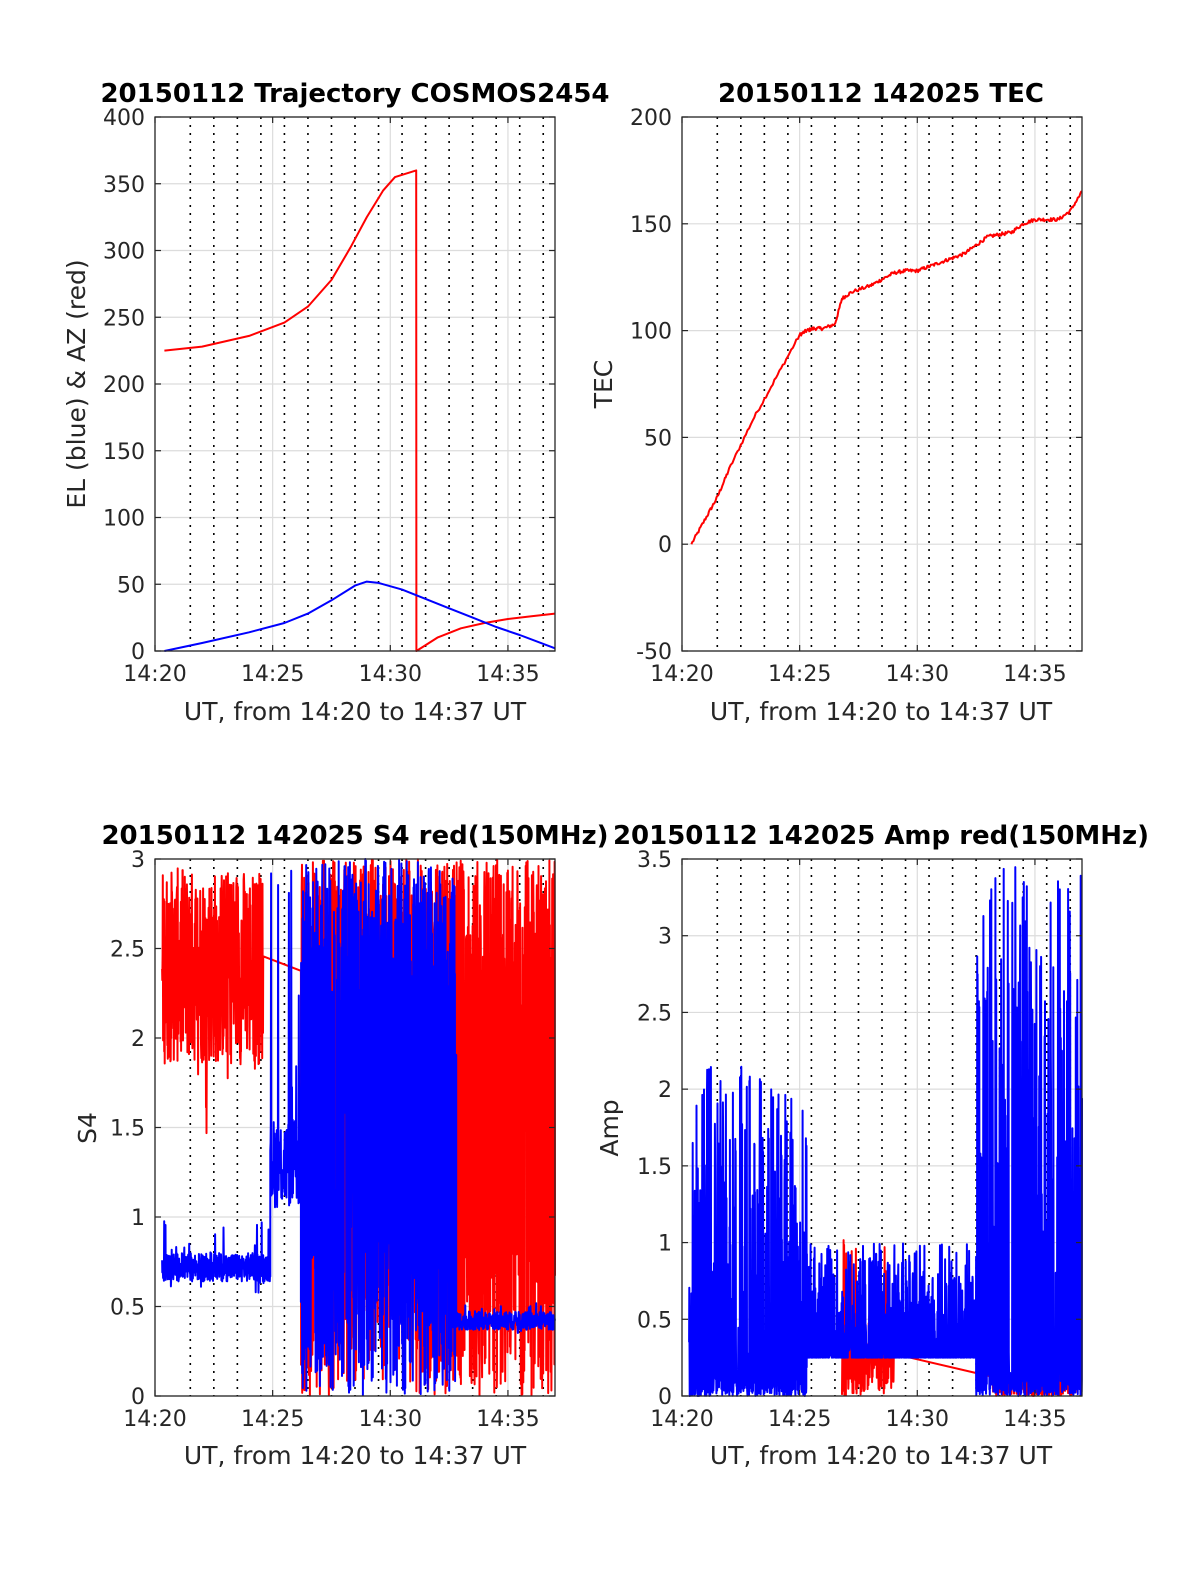 This screenshot has height=1575, width=1200. What do you see at coordinates (124, 118) in the screenshot?
I see `y-tick-label: 400` at bounding box center [124, 118].